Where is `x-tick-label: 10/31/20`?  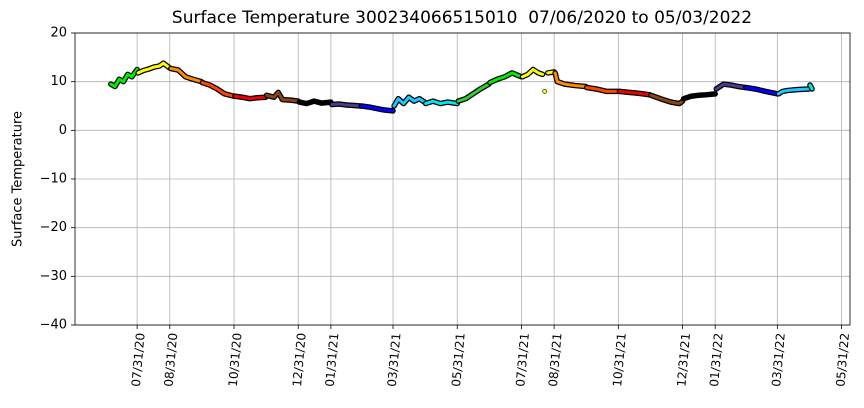
x-tick-label: 10/31/20 is located at coordinates (235, 359).